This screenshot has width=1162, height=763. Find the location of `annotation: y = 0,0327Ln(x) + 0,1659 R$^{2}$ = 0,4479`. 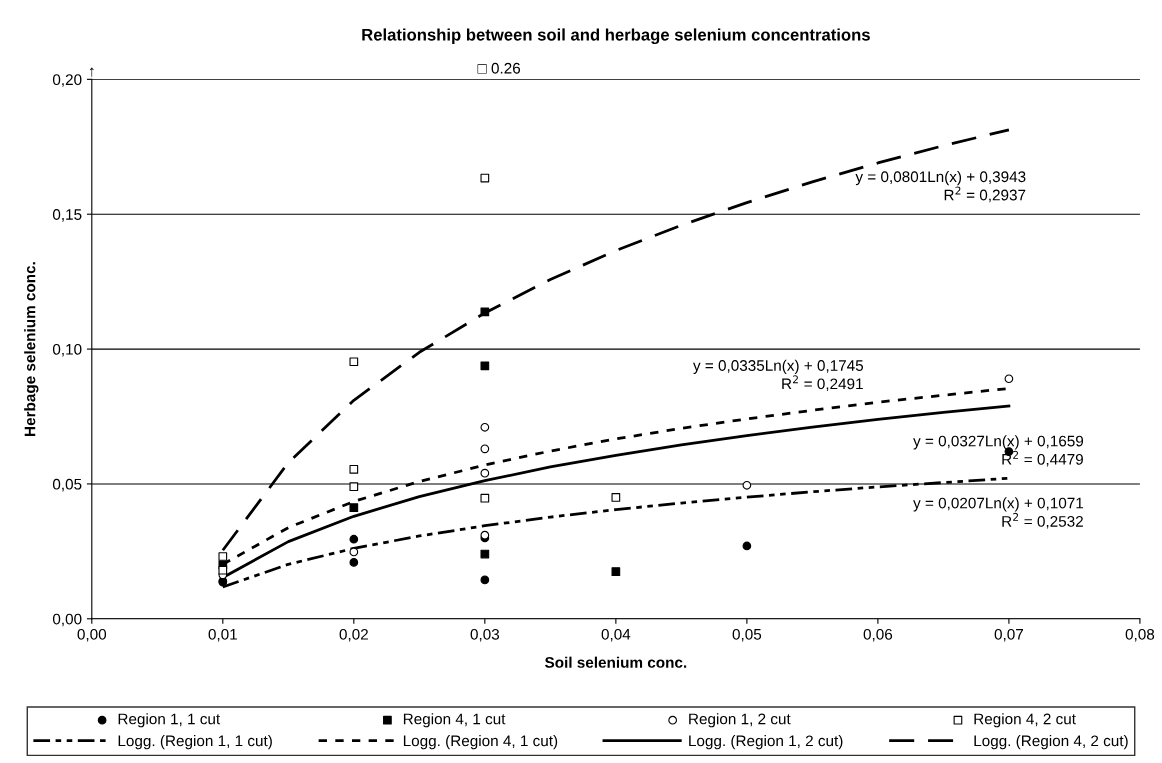

annotation: y = 0,0327Ln(x) + 0,1659 R$^{2}$ = 0,4479 is located at coordinates (998, 451).